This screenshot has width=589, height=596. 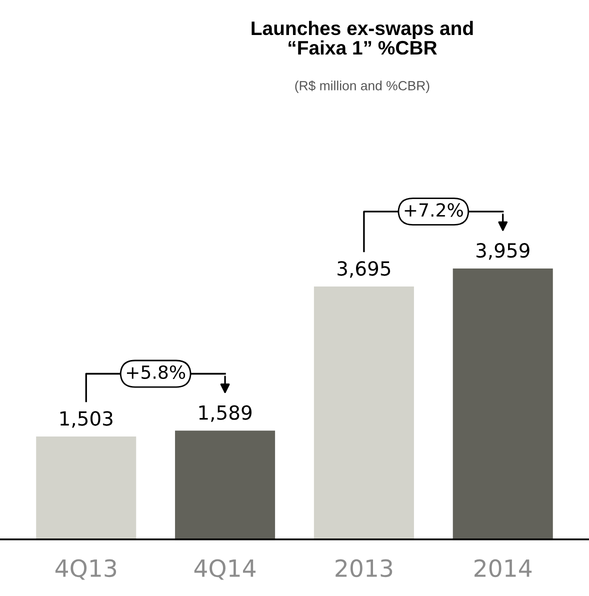 What do you see at coordinates (503, 568) in the screenshot?
I see `x-tick-label: 2014` at bounding box center [503, 568].